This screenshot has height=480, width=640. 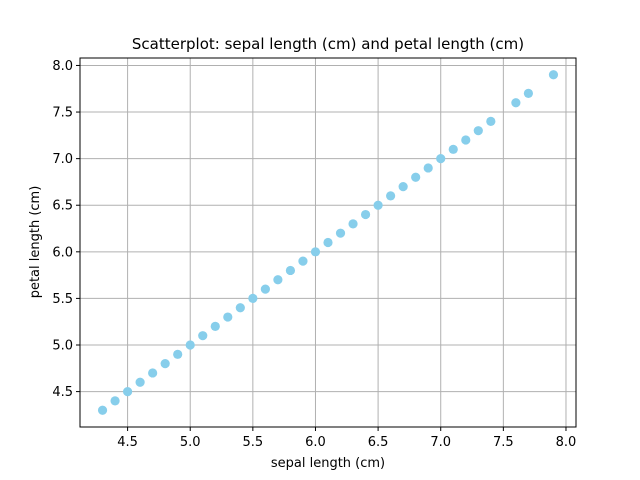 What do you see at coordinates (328, 463) in the screenshot?
I see `x-axis-label: sepal length (cm)` at bounding box center [328, 463].